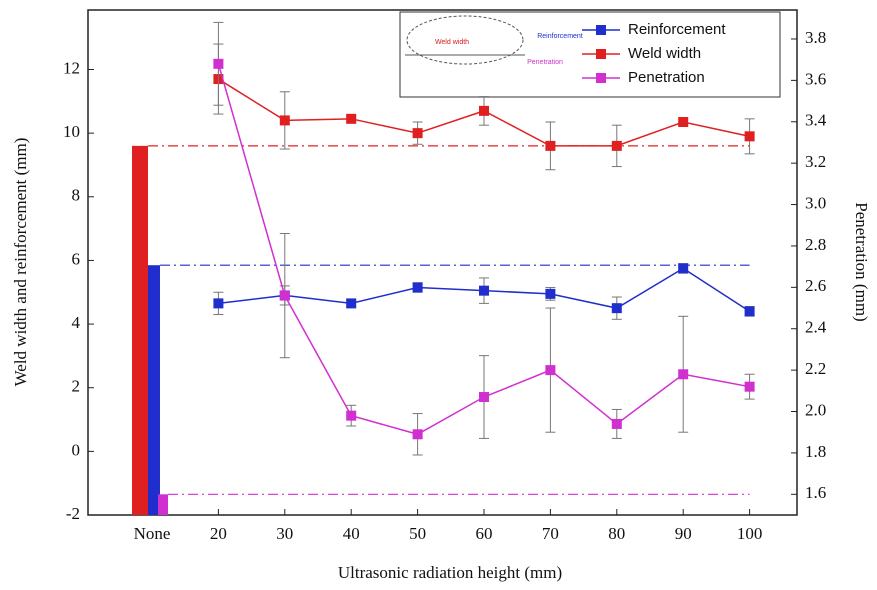 This screenshot has height=590, width=877. I want to click on x-tick-label: 100, so click(750, 533).